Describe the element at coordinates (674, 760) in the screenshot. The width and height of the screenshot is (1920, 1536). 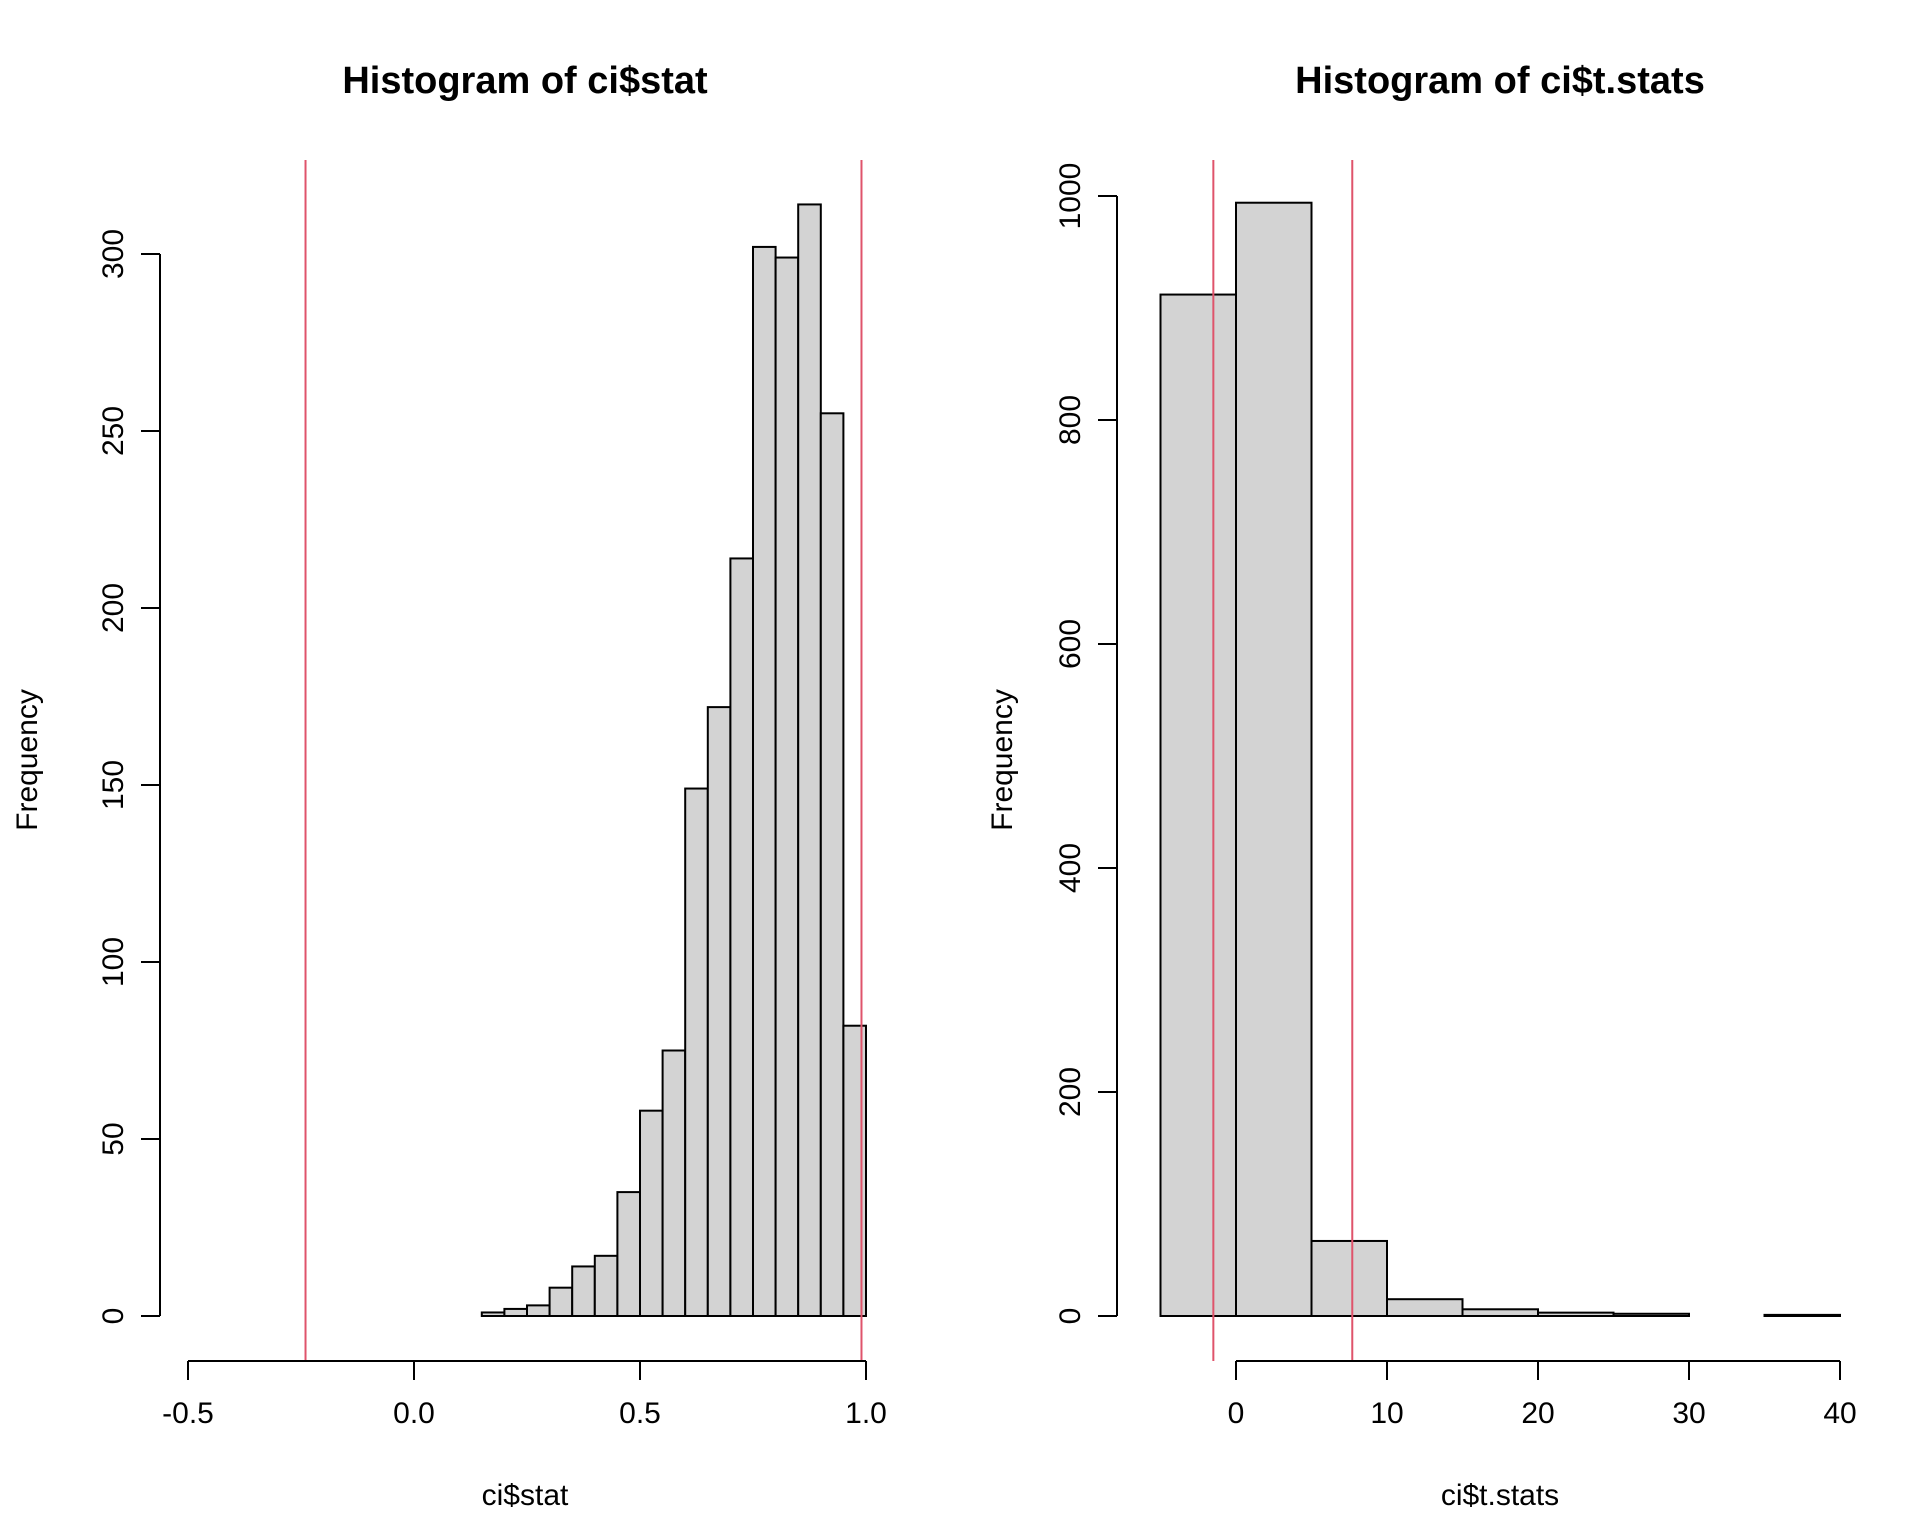
I see `left-bars-group` at that location.